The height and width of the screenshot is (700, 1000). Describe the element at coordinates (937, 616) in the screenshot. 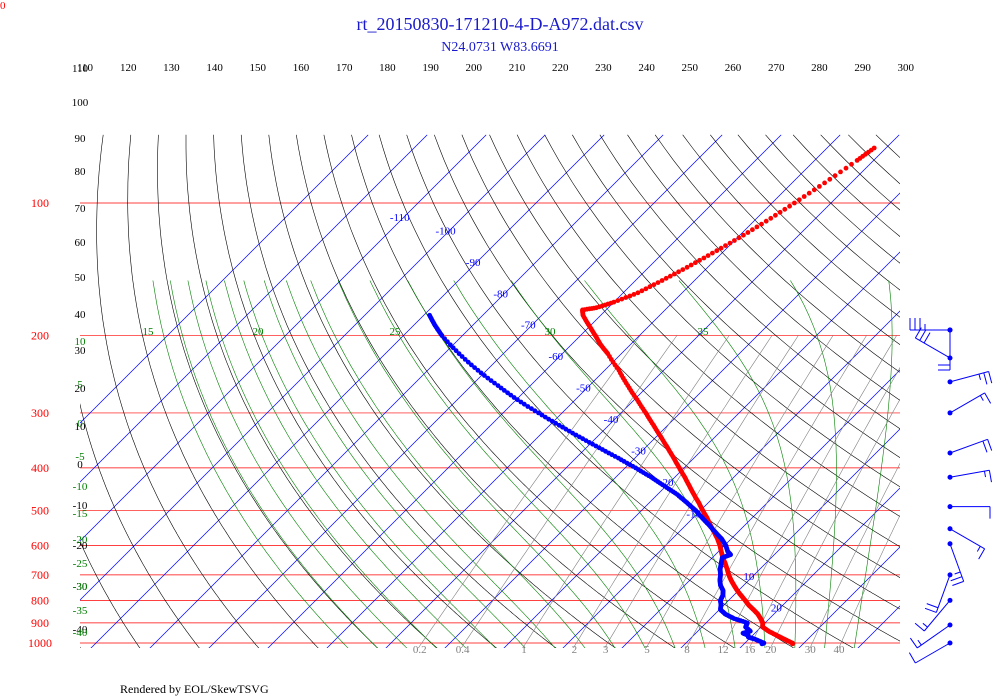

I see `wind-barb-staff` at that location.